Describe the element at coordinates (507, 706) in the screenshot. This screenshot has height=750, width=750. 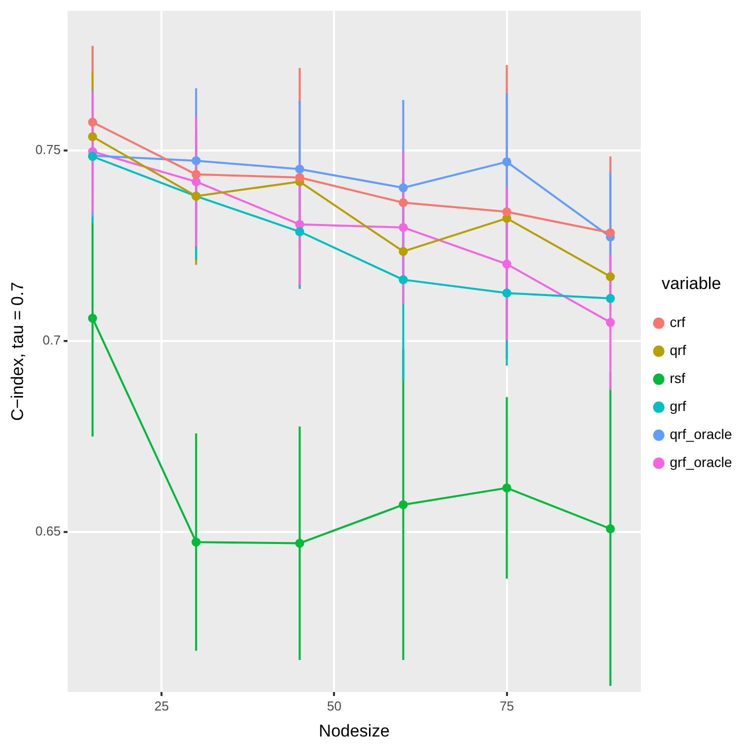
I see `x-tick-label: 75` at that location.